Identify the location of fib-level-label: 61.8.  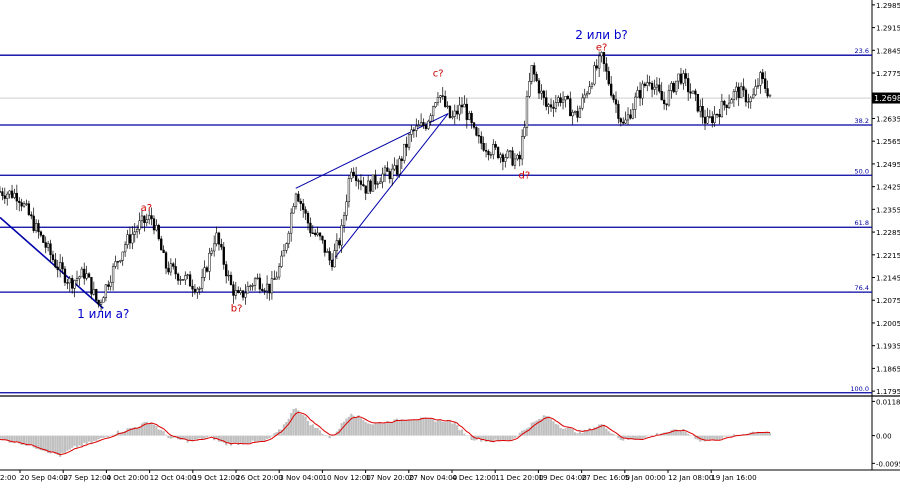
(862, 223).